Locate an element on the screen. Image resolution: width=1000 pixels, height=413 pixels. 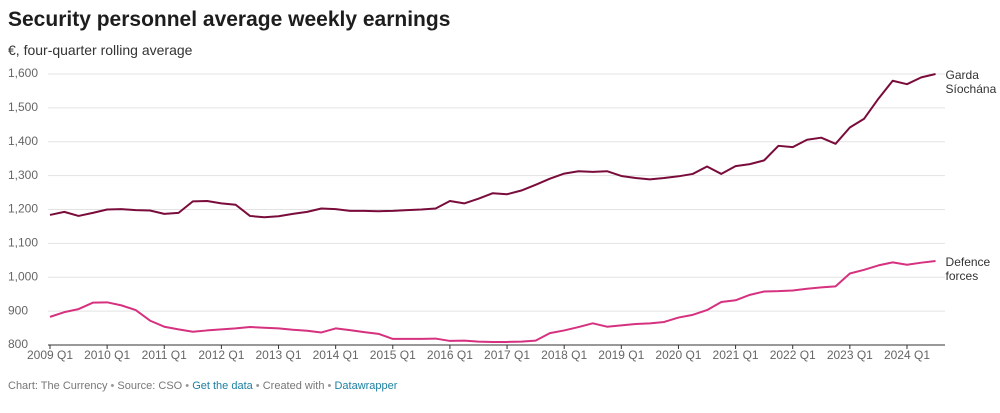
x-tick-label: 2023 Q1 is located at coordinates (850, 355).